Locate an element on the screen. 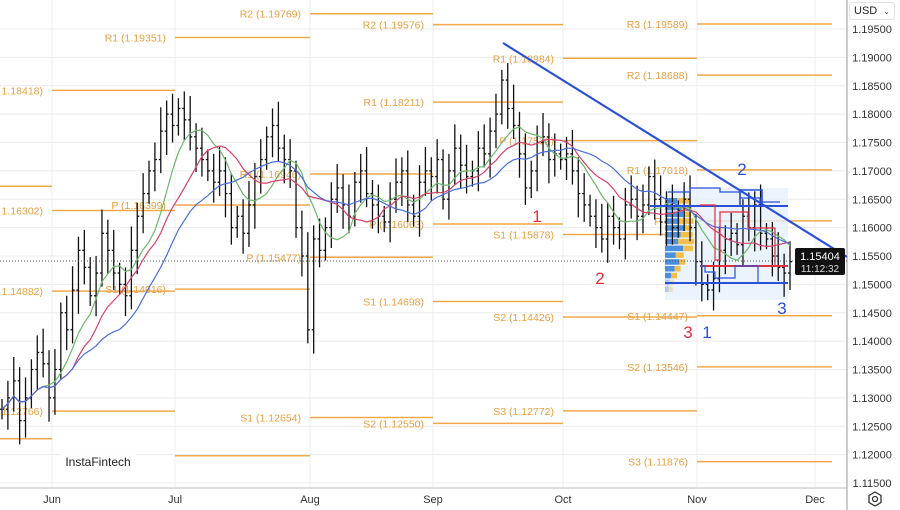  x-tick-label: Sep is located at coordinates (433, 500).